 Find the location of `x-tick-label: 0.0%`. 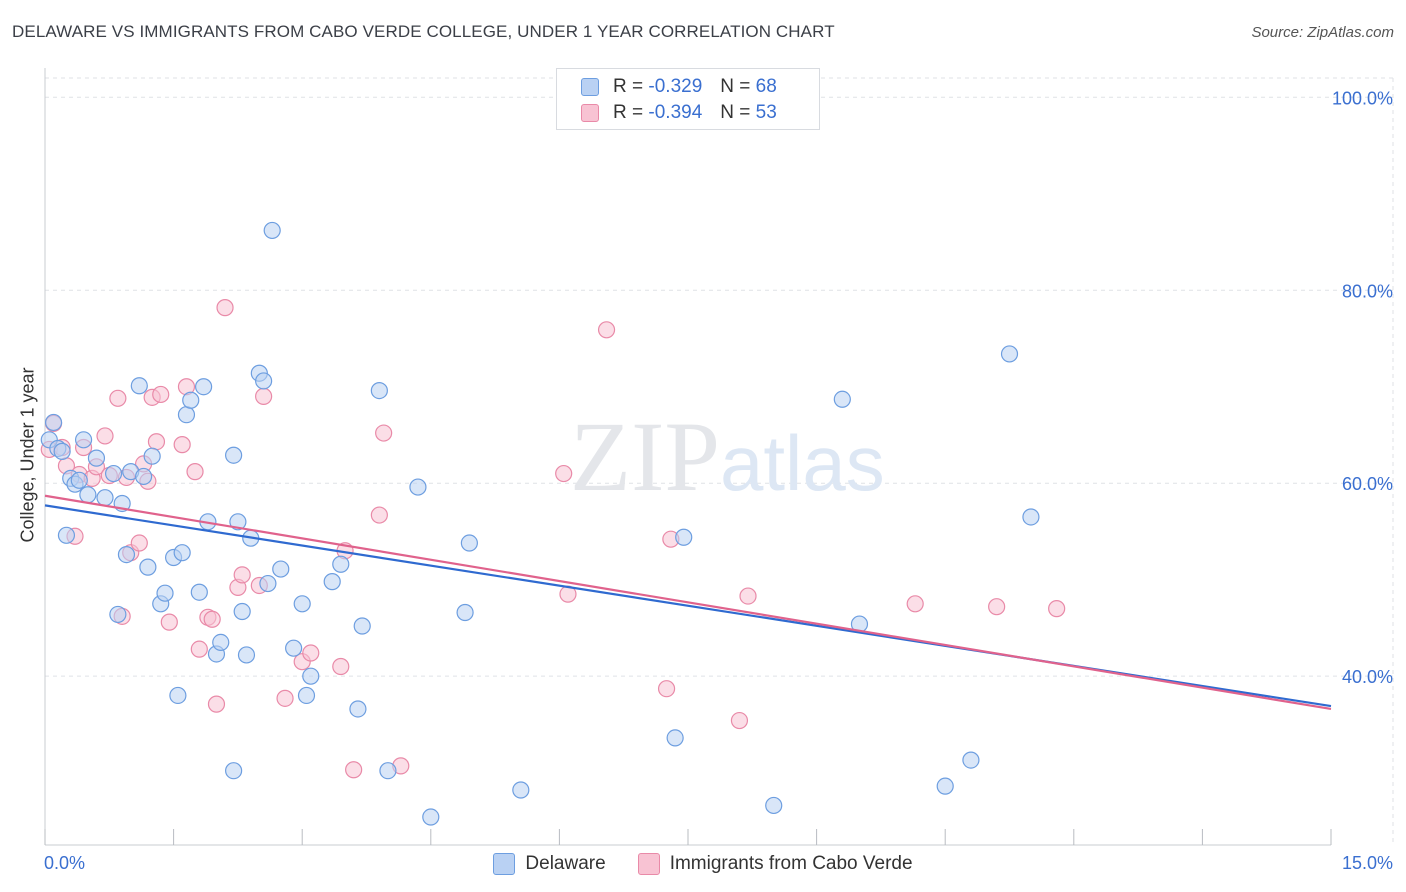

x-tick-label: 0.0% is located at coordinates (64, 863).